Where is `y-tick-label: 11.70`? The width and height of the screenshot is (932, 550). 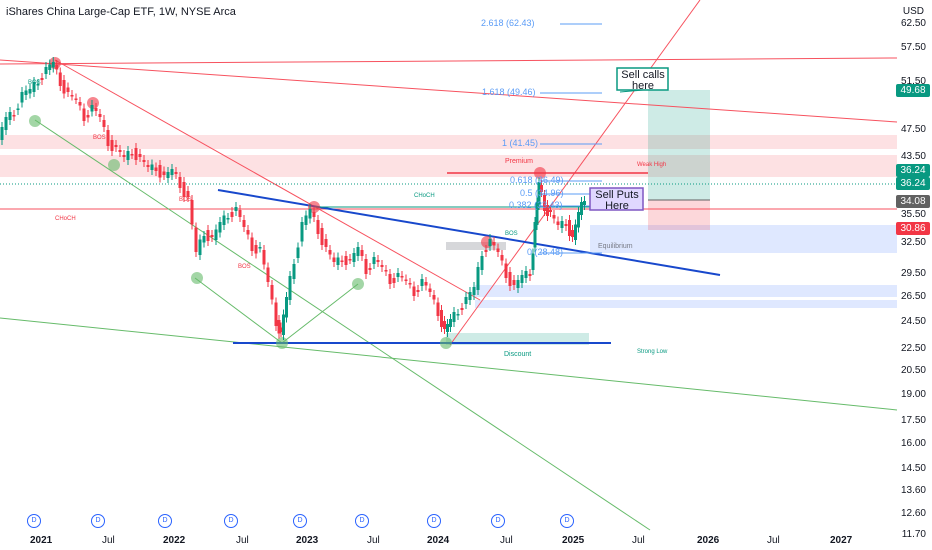 y-tick-label: 11.70 is located at coordinates (913, 534).